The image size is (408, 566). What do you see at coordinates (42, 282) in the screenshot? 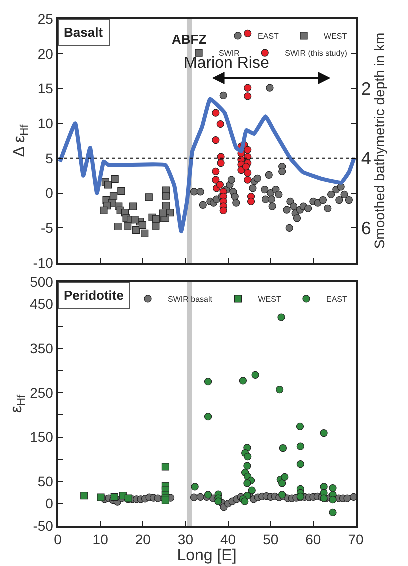
I see `y-tick-label: 500` at bounding box center [42, 282].